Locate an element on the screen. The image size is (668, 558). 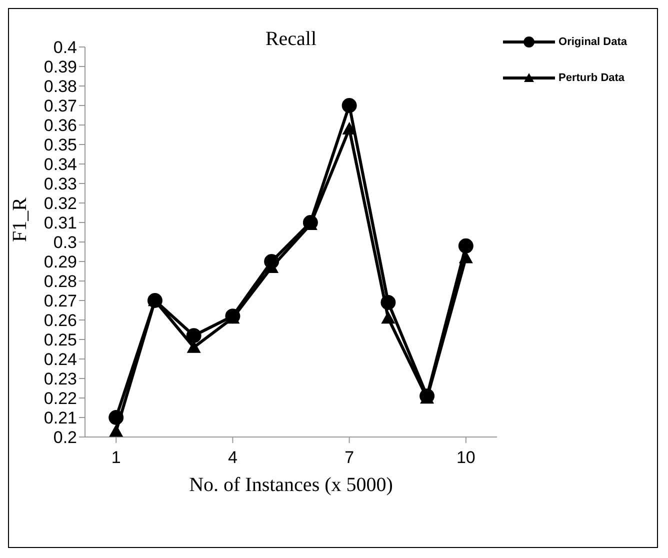
y-tick-label: 0.3 is located at coordinates (65, 242).